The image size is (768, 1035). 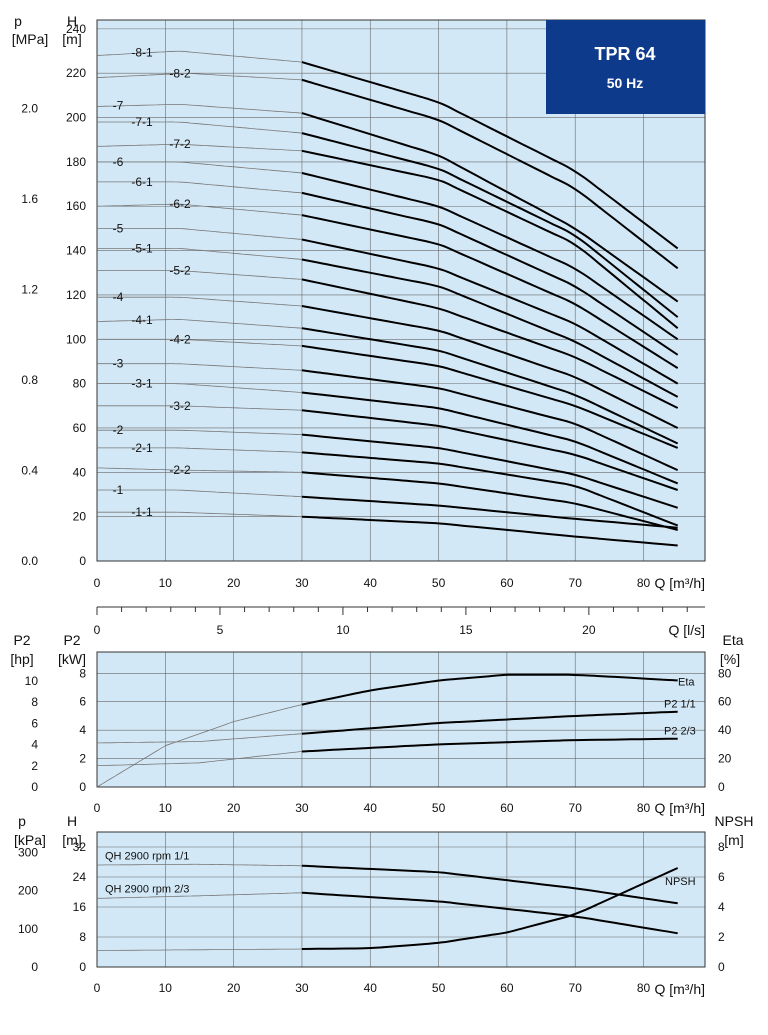 I want to click on head-p-tick: 0.4, so click(x=29, y=471).